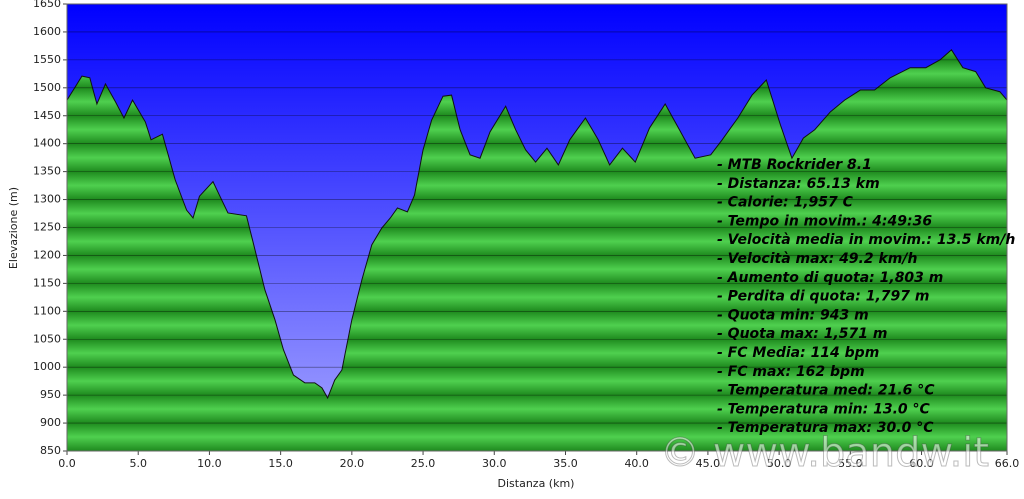 This screenshot has width=1024, height=499. What do you see at coordinates (352, 463) in the screenshot?
I see `x-tick-label: 20.0` at bounding box center [352, 463].